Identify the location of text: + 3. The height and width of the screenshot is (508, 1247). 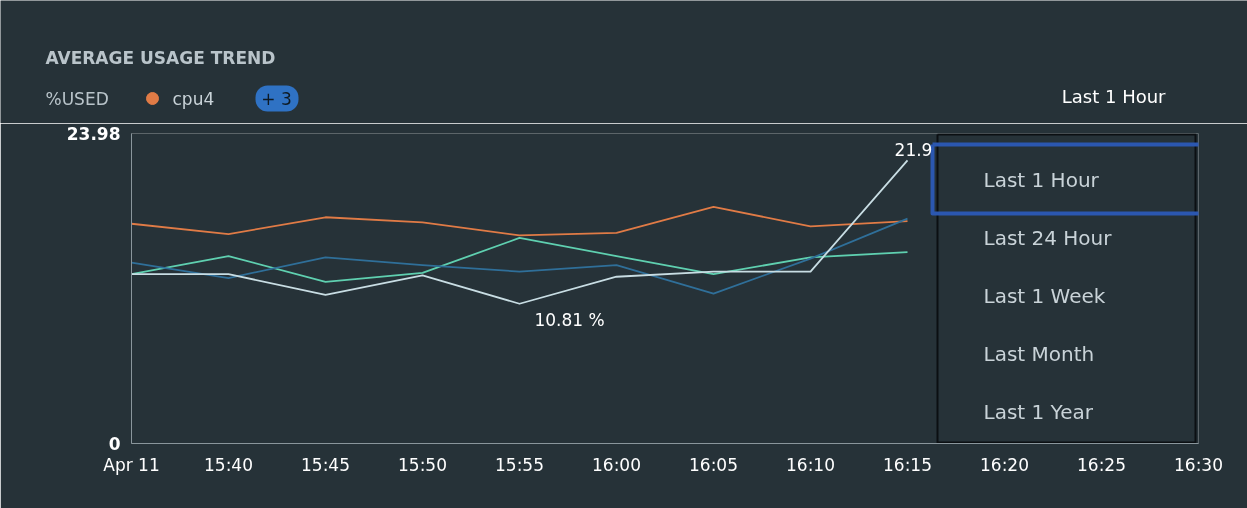
(276, 98).